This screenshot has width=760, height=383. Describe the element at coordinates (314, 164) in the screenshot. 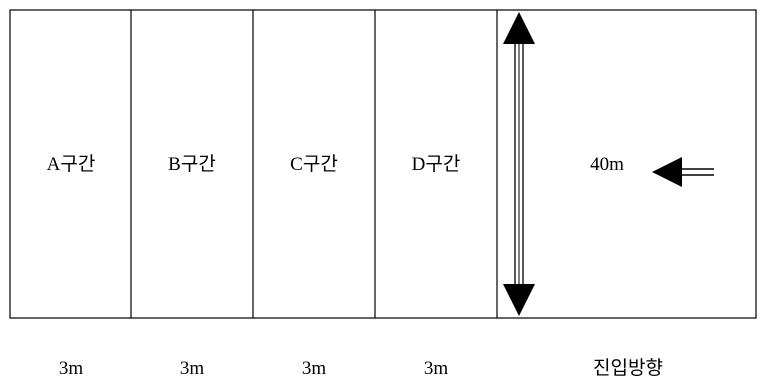

I see `zone-label-c: C구간` at that location.